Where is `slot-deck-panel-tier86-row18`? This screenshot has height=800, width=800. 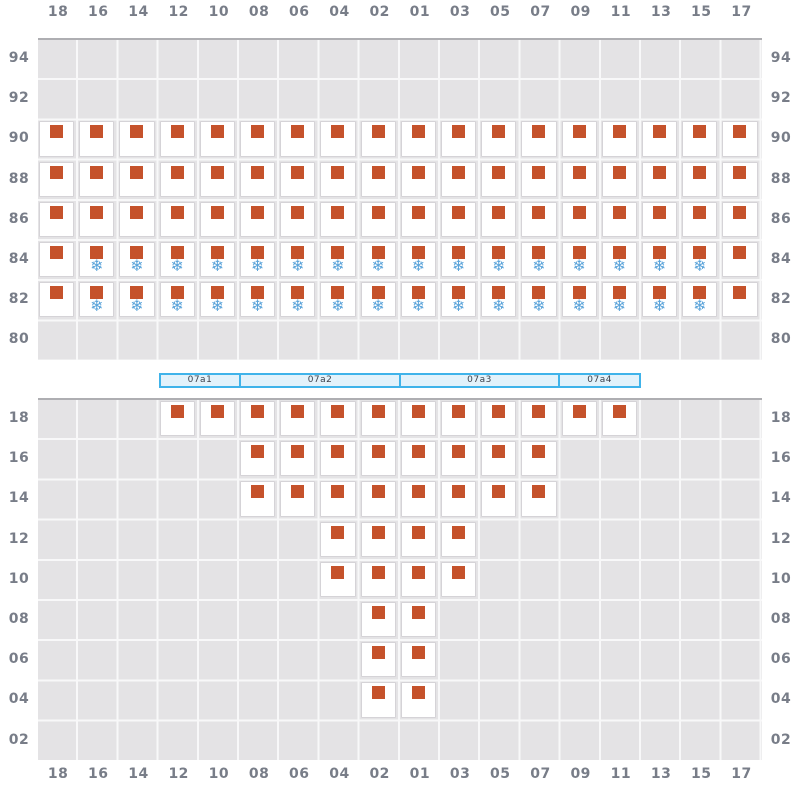
slot-deck-panel-tier86-row18 is located at coordinates (57, 219).